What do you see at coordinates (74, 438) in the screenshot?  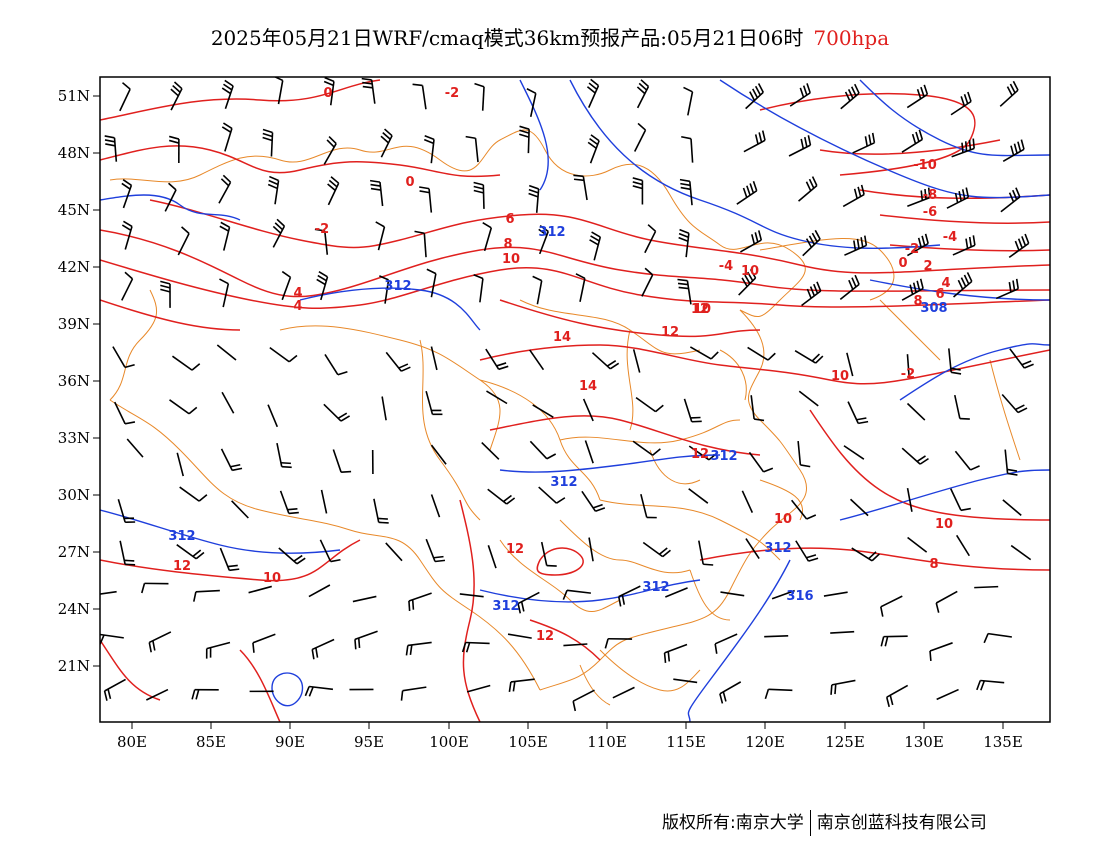 I see `lat-tick-label: 33N` at bounding box center [74, 438].